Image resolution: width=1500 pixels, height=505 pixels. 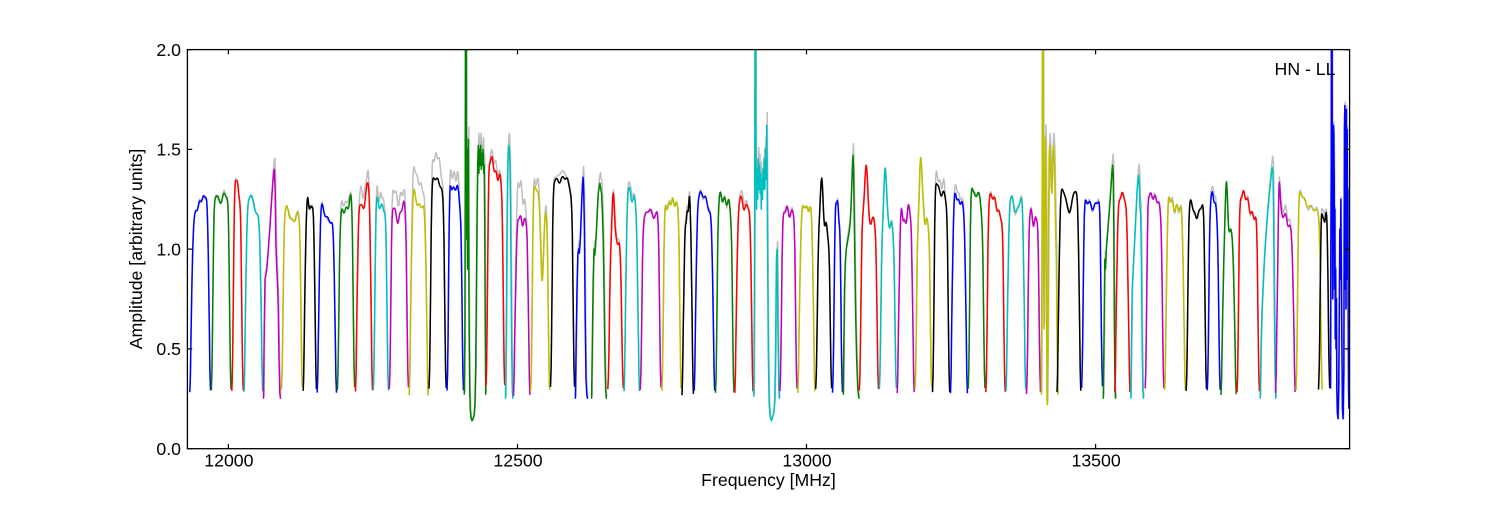 What do you see at coordinates (806, 461) in the screenshot?
I see `svg-text: 13000` at bounding box center [806, 461].